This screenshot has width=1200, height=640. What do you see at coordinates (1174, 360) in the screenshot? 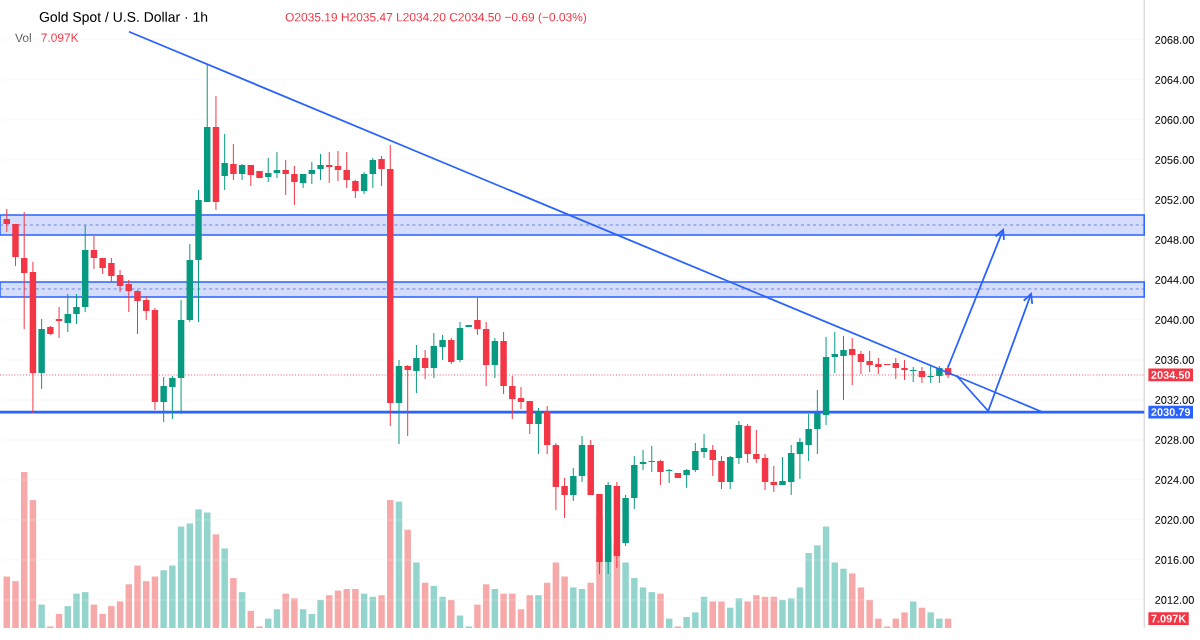
I see `y-tick-label: 2036.00` at bounding box center [1174, 360].